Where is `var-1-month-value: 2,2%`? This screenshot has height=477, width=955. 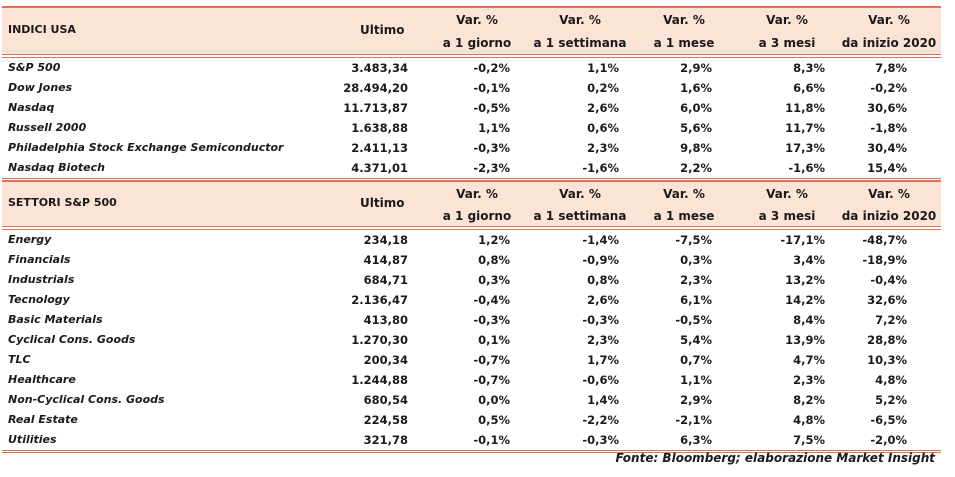
var-1-month-value: 2,2% is located at coordinates (696, 168).